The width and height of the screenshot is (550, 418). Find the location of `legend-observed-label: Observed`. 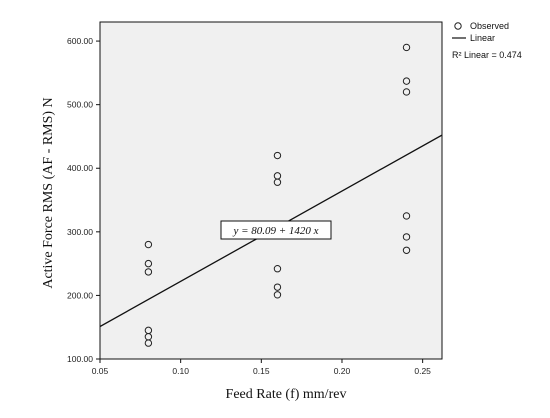

legend-observed-label: Observed is located at coordinates (489, 26).